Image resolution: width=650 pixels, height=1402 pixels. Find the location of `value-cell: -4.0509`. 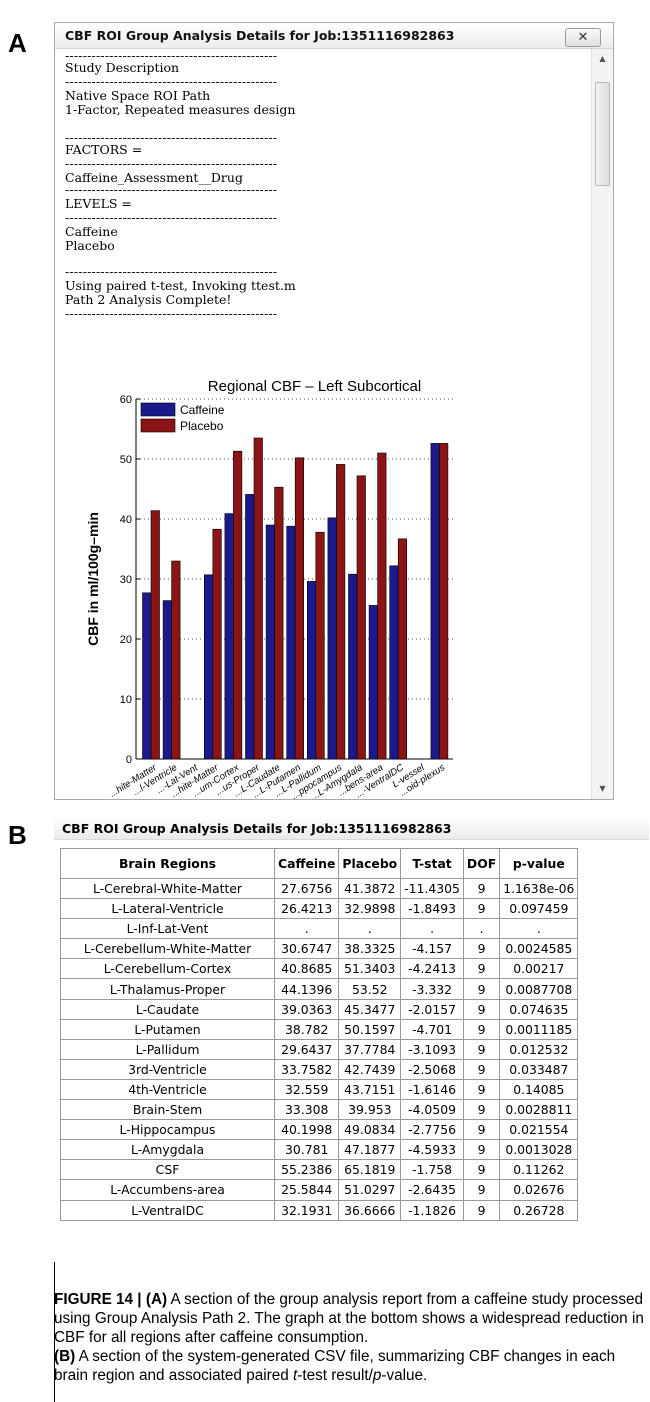

value-cell: -4.0509 is located at coordinates (432, 1110).